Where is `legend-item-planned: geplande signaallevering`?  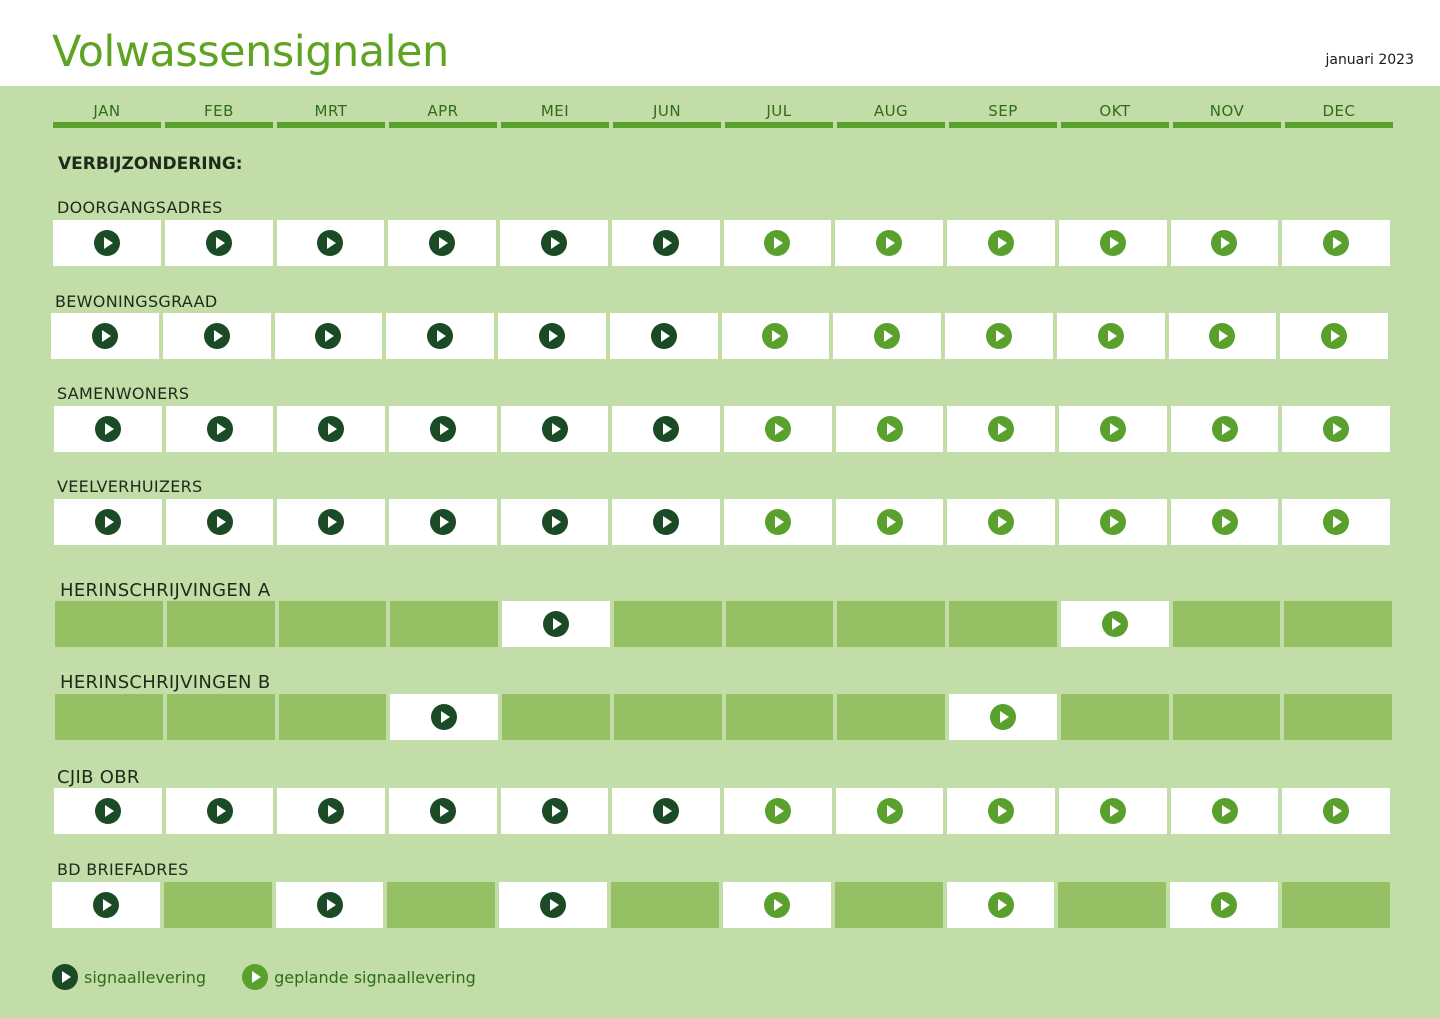
legend-item-planned: geplande signaallevering is located at coordinates (359, 977).